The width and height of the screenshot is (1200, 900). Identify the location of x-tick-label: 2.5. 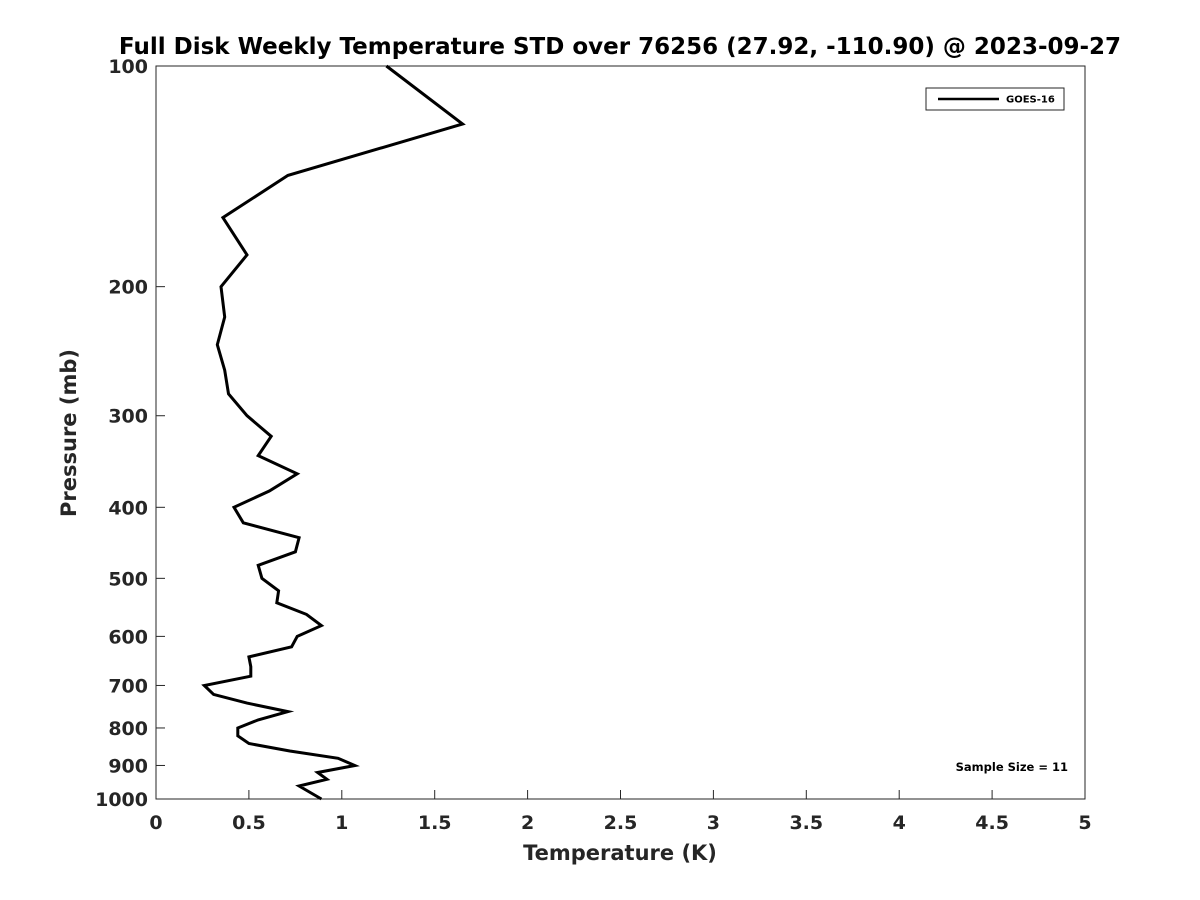
(621, 823).